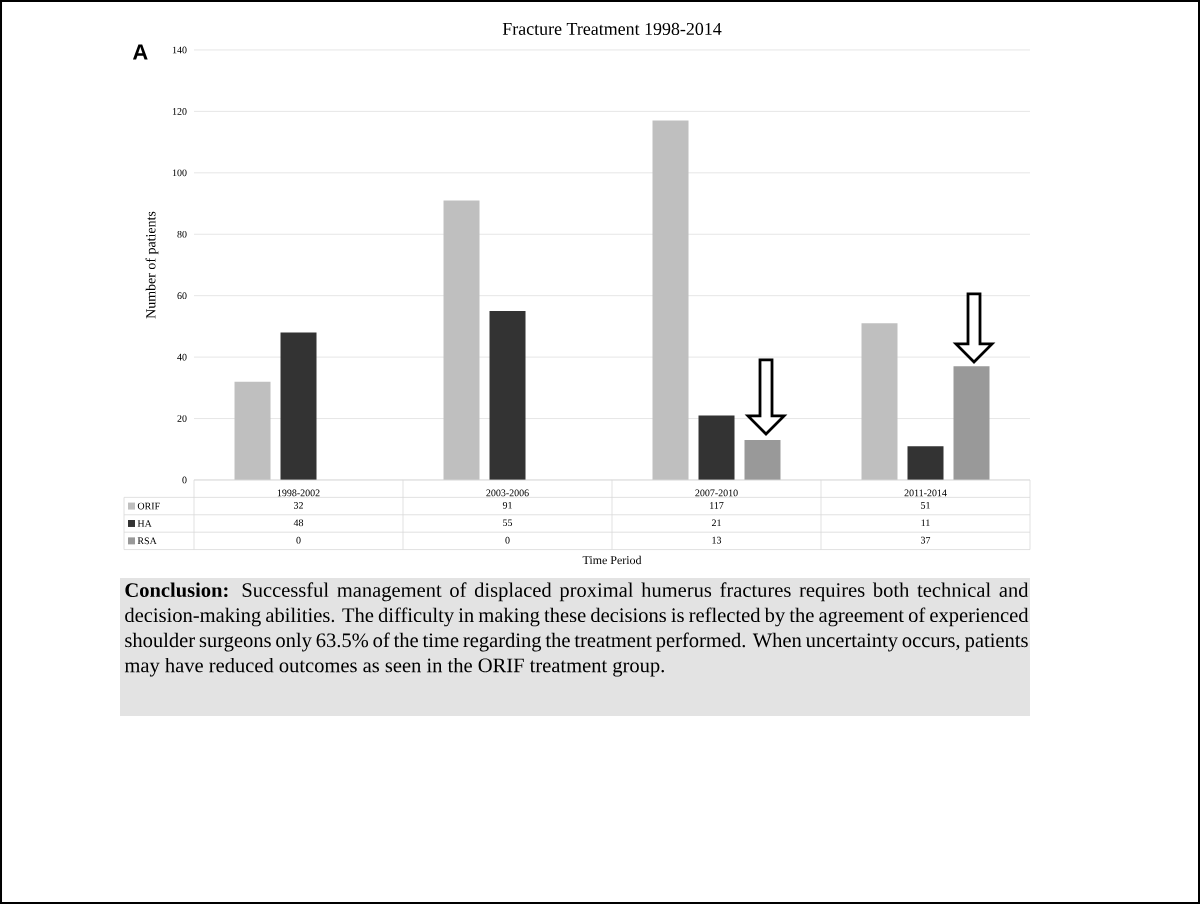 Image resolution: width=1200 pixels, height=904 pixels. I want to click on chart-title: Fracture Treatment 1998-2014, so click(612, 28).